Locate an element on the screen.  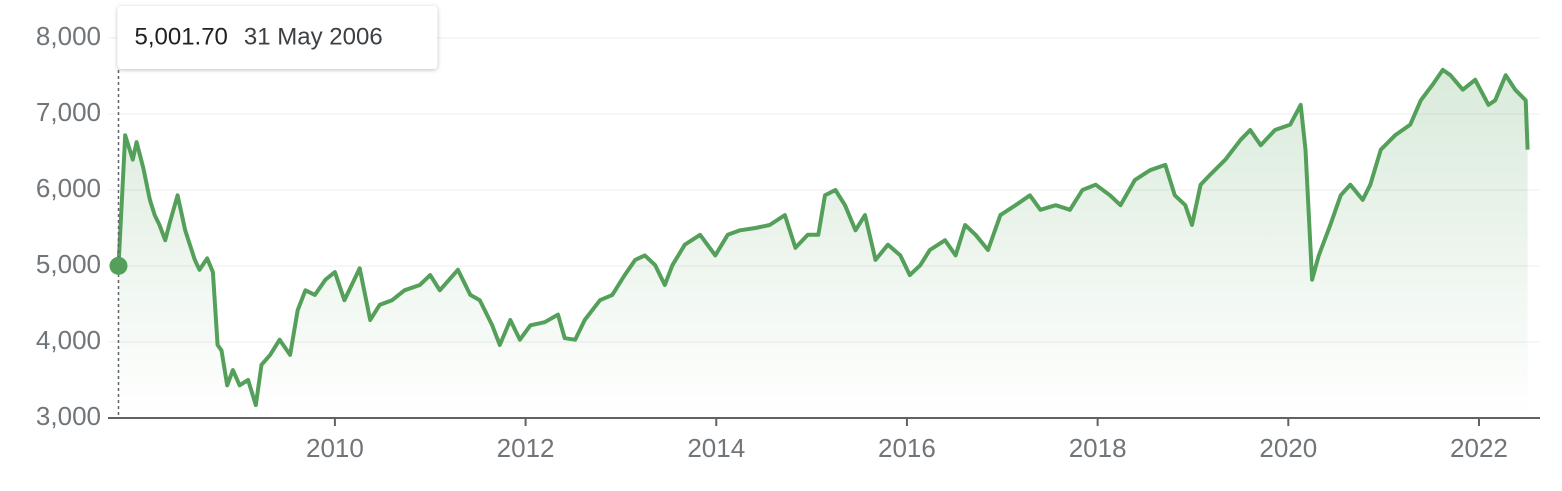
x-tick-label: 2022 is located at coordinates (1479, 448).